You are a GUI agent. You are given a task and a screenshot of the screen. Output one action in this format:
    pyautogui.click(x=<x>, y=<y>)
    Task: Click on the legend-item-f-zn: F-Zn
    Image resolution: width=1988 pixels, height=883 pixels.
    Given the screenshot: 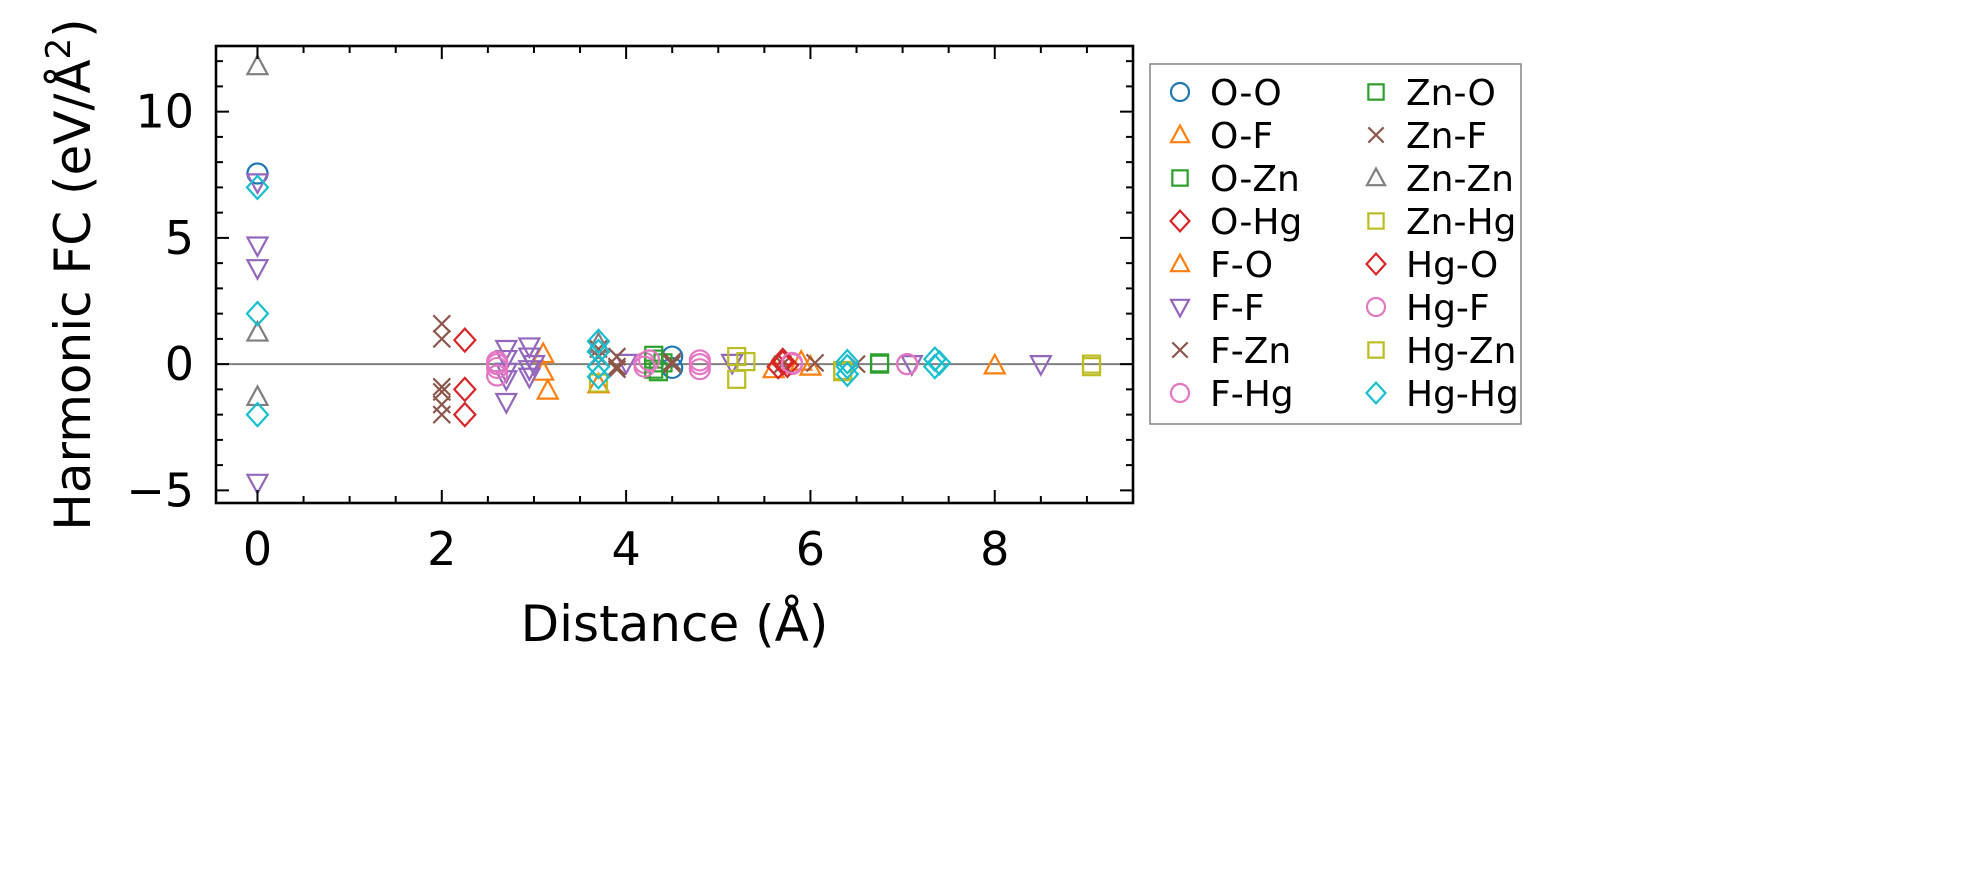 What is the action you would take?
    pyautogui.click(x=1231, y=351)
    